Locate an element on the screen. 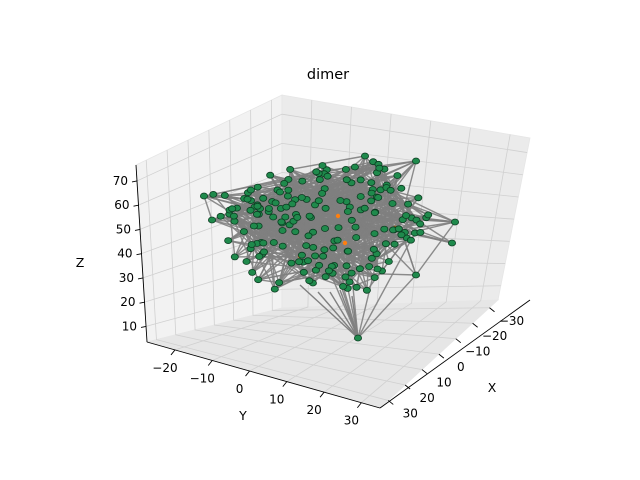 Image resolution: width=640 pixels, height=480 pixels. y-tick-label: 30 is located at coordinates (351, 421).